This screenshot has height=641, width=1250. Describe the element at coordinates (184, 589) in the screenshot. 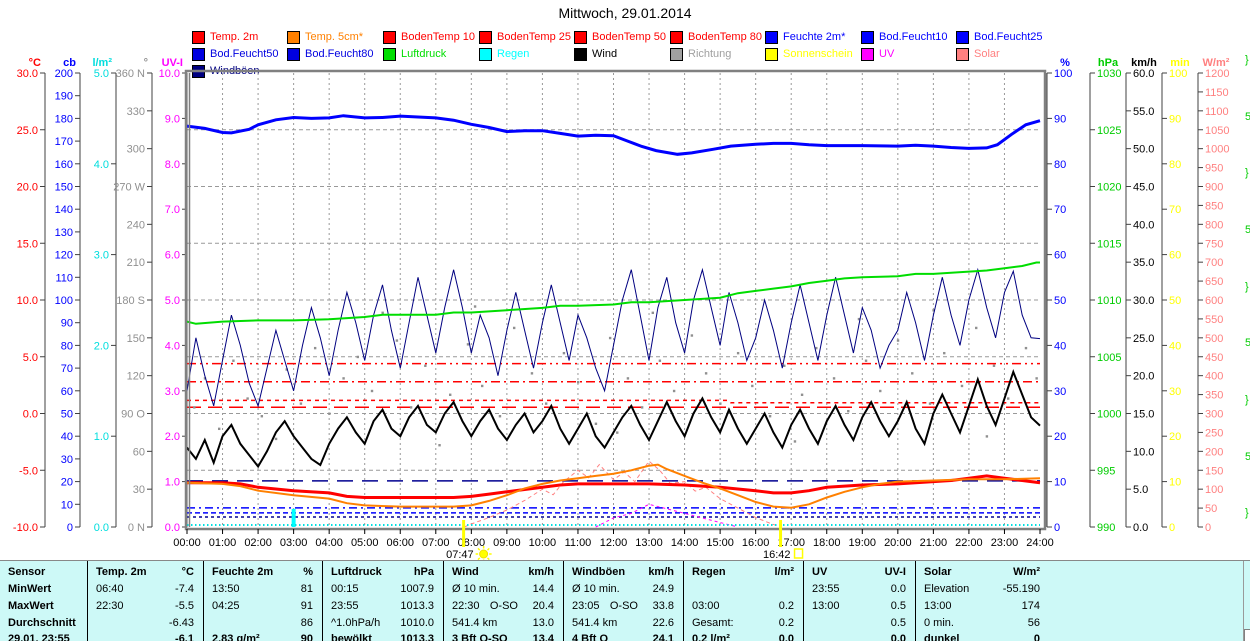

I see `table-cell-value: -7.4` at that location.